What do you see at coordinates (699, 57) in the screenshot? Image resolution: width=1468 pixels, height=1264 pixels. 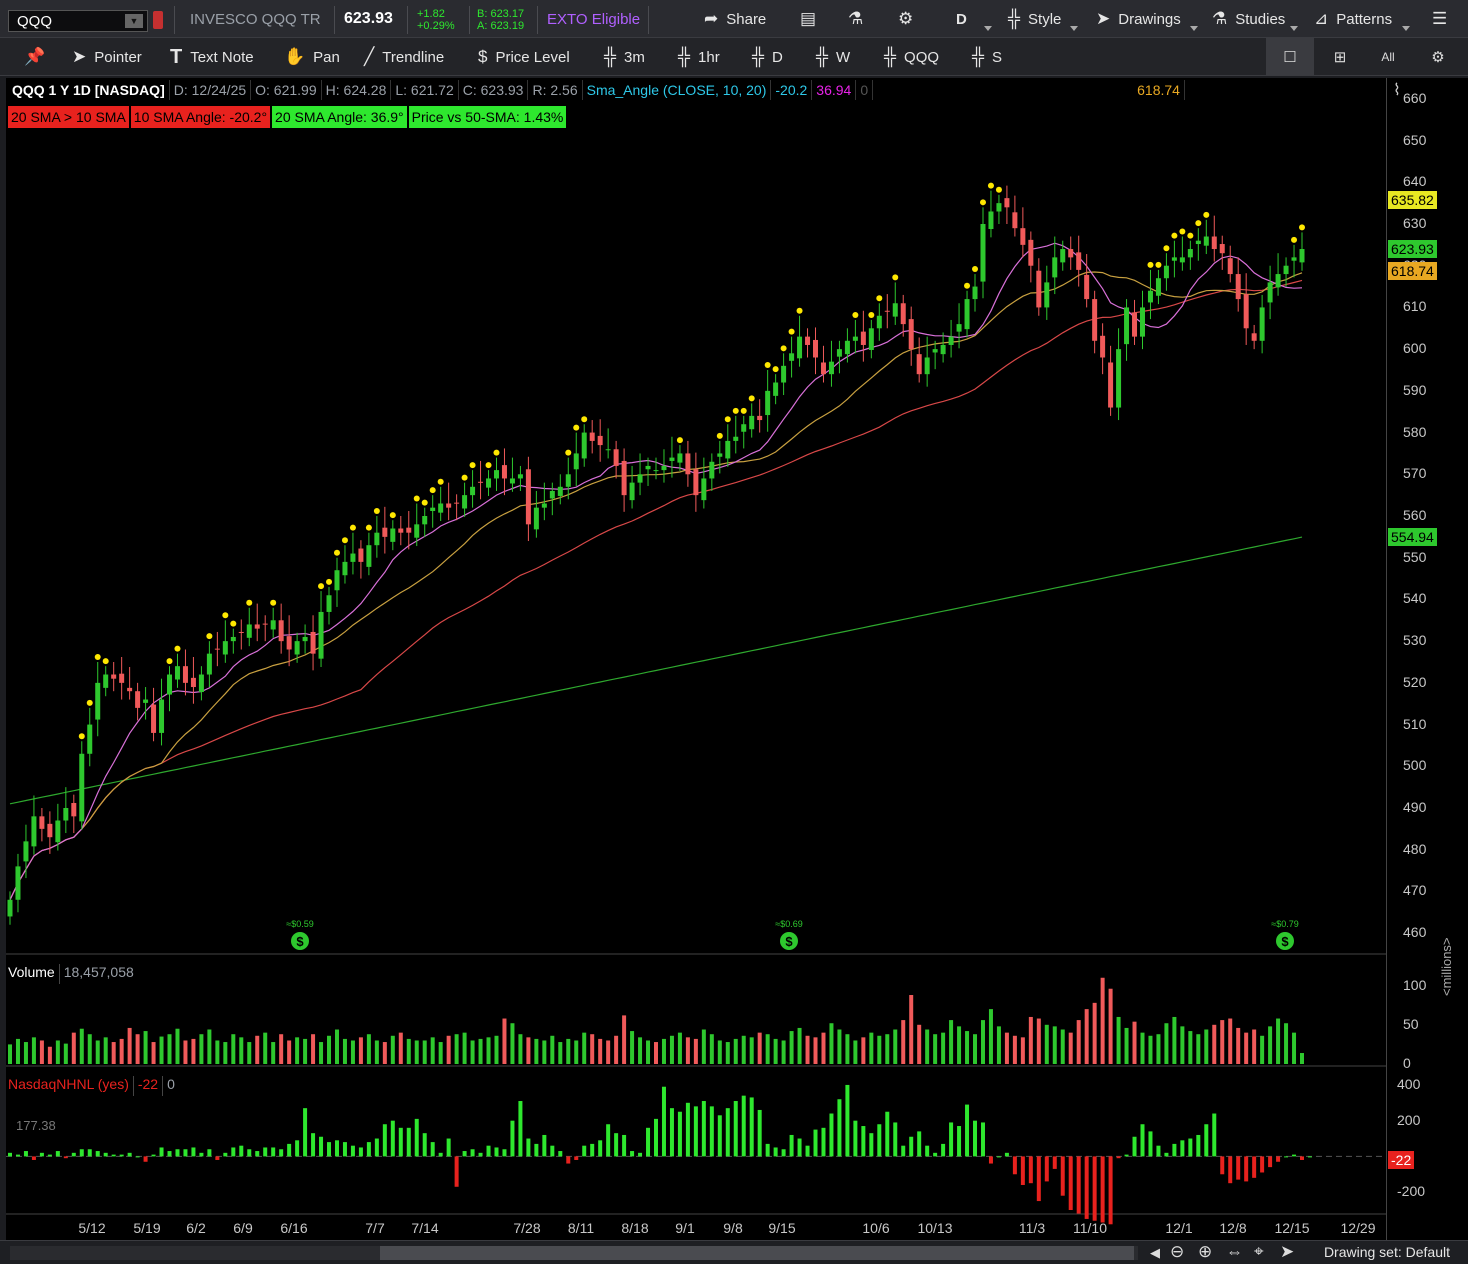 I see `timeframe-1hr-button: ╬ 1hr` at bounding box center [699, 57].